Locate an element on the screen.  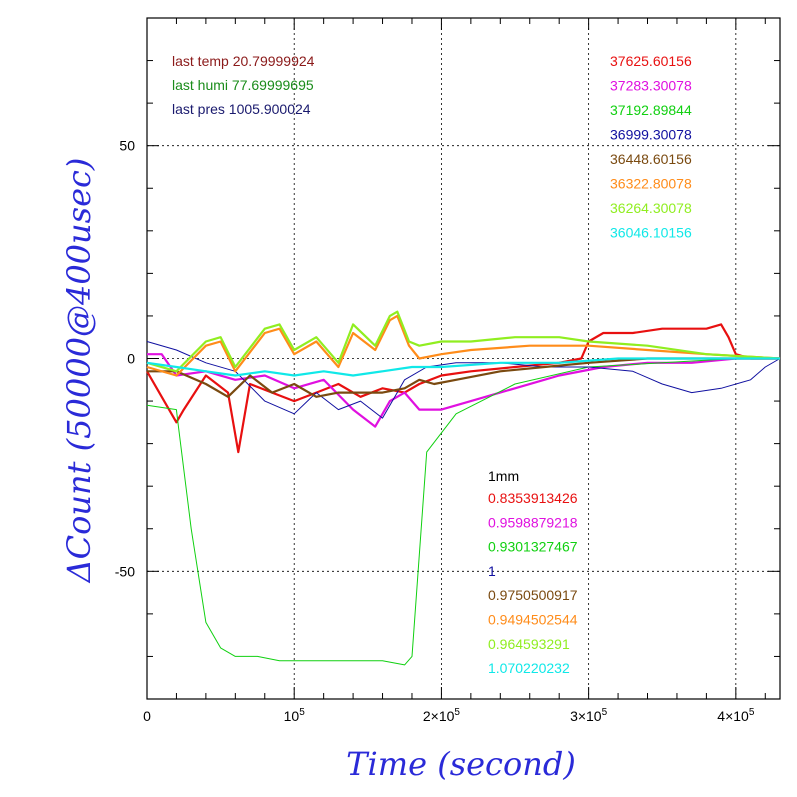
x-tick-label: 3×10⁵ is located at coordinates (589, 715).